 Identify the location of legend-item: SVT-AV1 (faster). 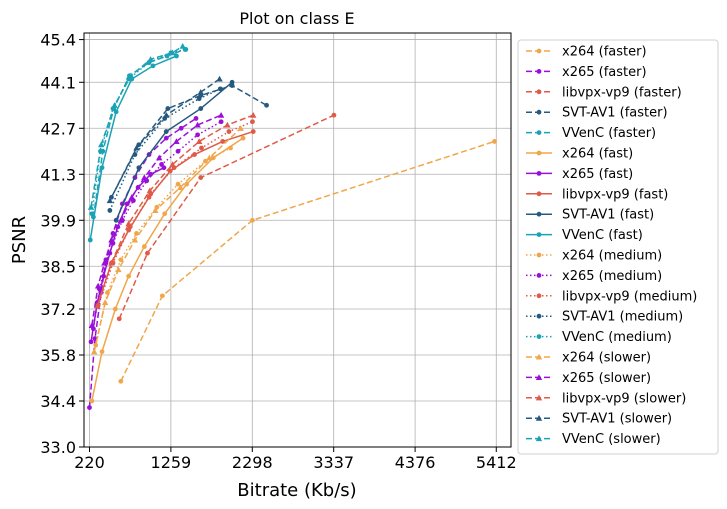
(597, 113).